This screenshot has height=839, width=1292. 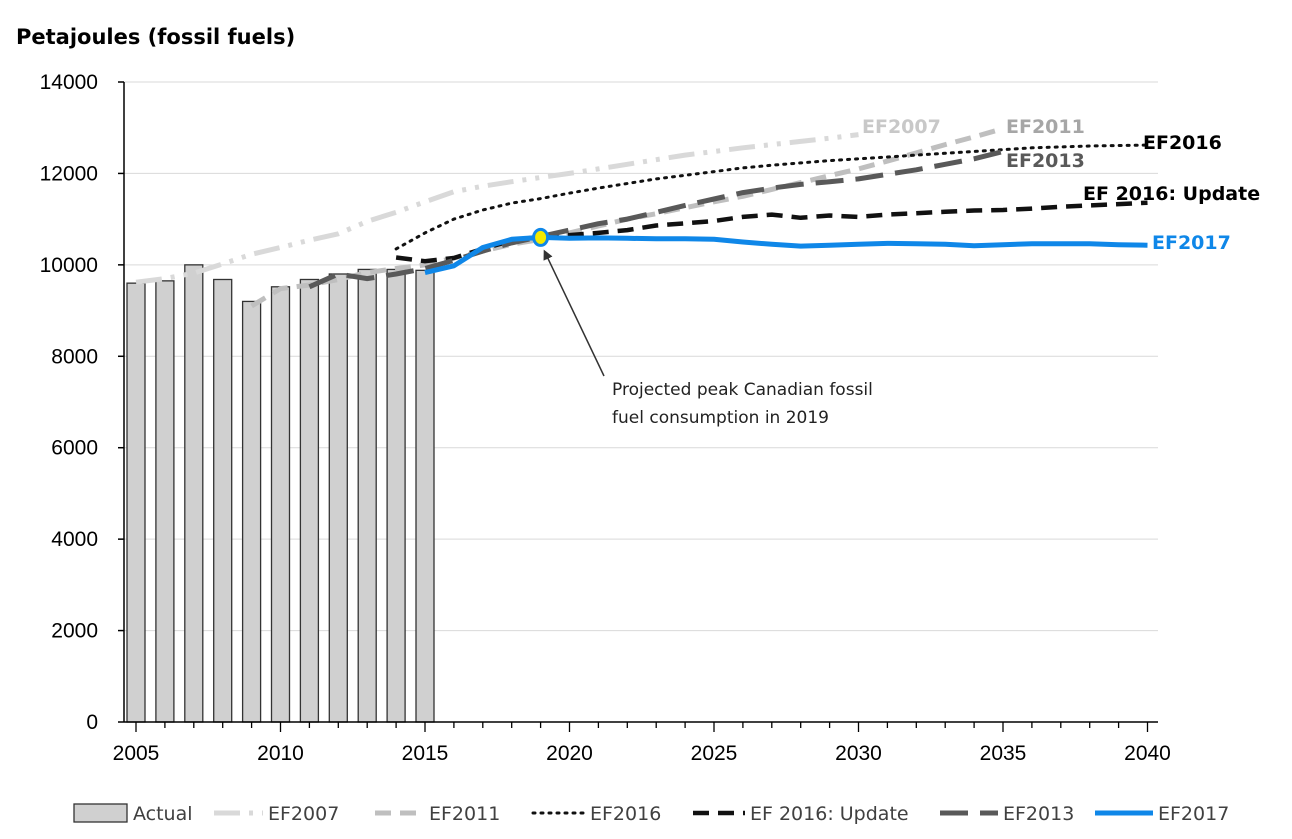 What do you see at coordinates (92, 722) in the screenshot?
I see `y-tick-label: 0` at bounding box center [92, 722].